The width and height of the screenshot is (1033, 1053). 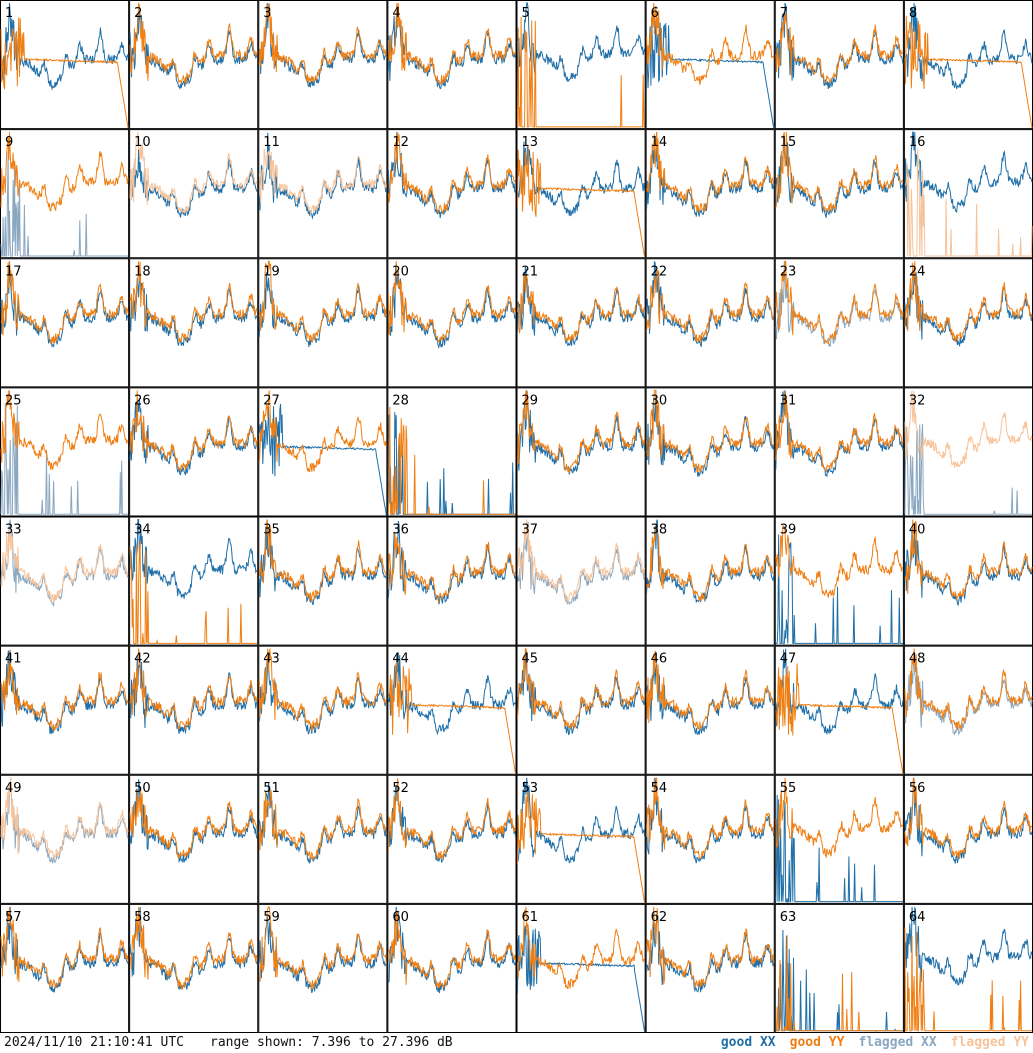 I want to click on tile-label: 46, so click(x=659, y=659).